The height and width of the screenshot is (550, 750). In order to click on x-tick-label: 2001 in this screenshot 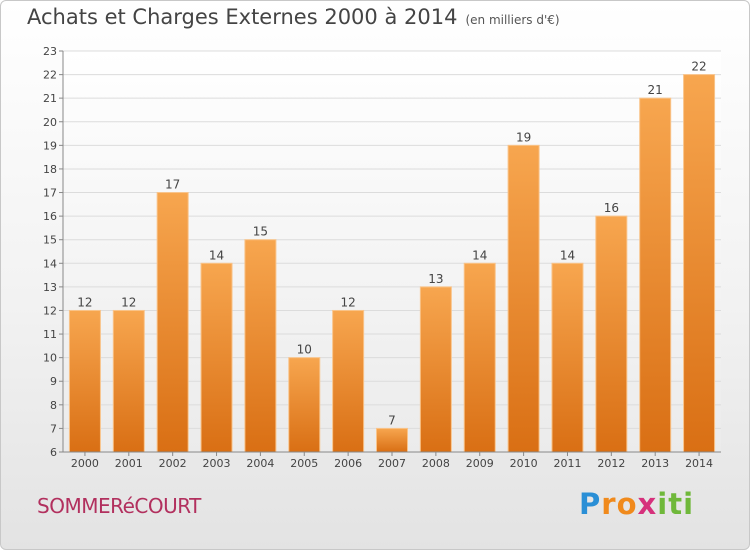, I will do `click(129, 463)`.